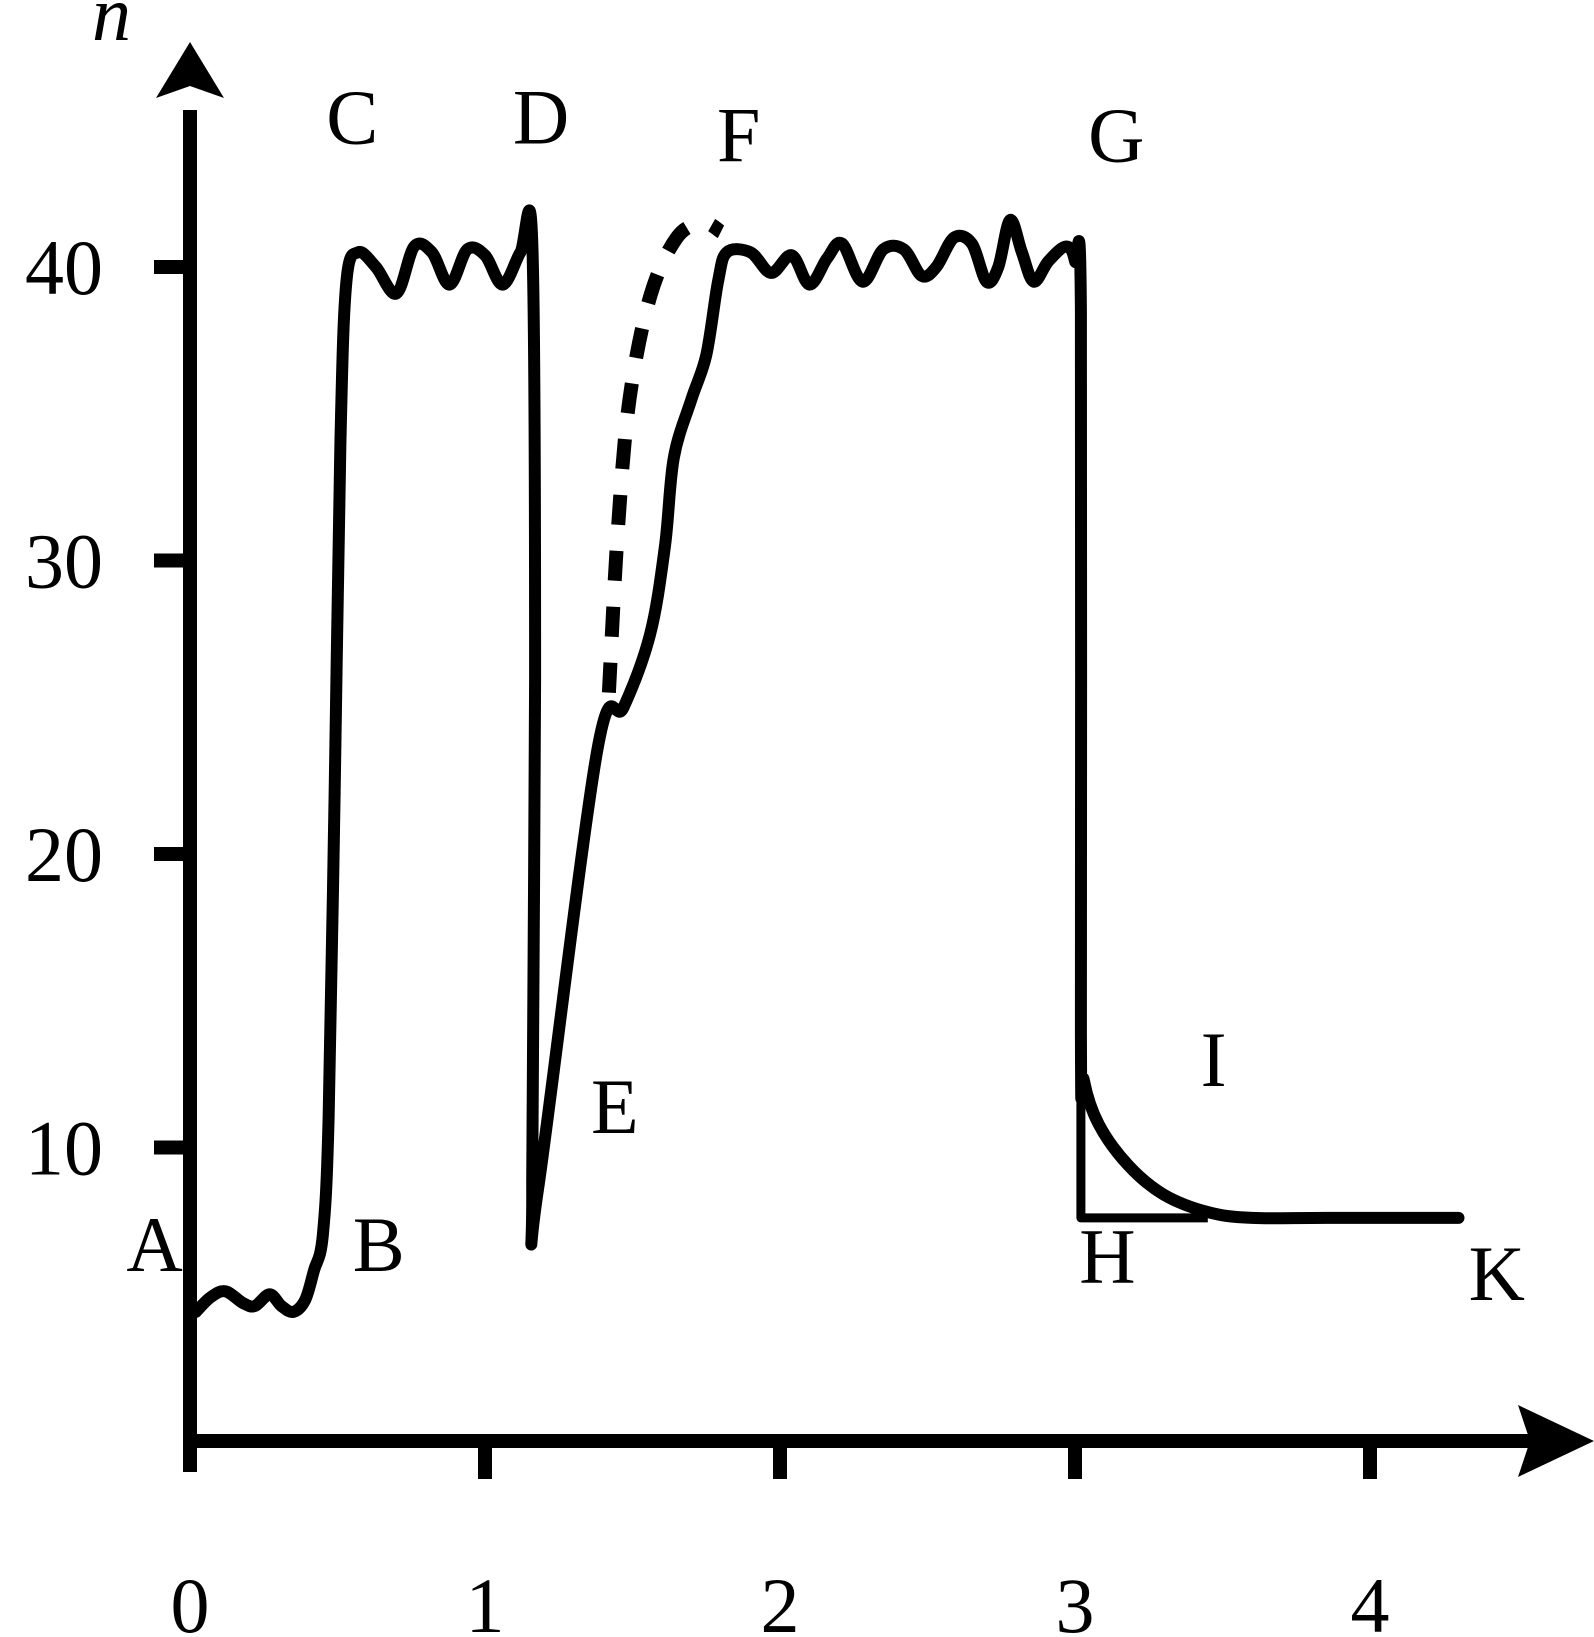 Image resolution: width=1594 pixels, height=1637 pixels. I want to click on point-label-A: A, so click(154, 1244).